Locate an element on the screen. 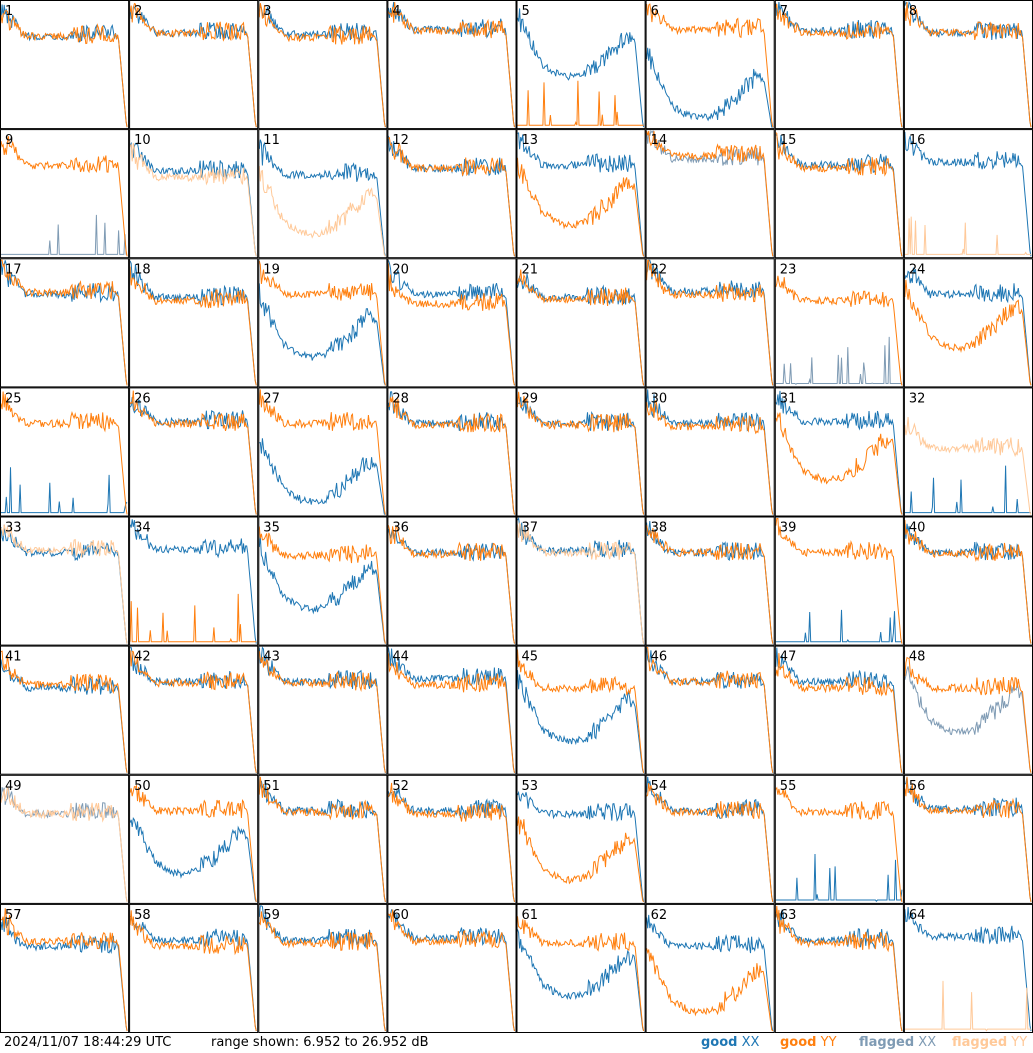 The image size is (1033, 1053). panel-47: 47 is located at coordinates (839, 710).